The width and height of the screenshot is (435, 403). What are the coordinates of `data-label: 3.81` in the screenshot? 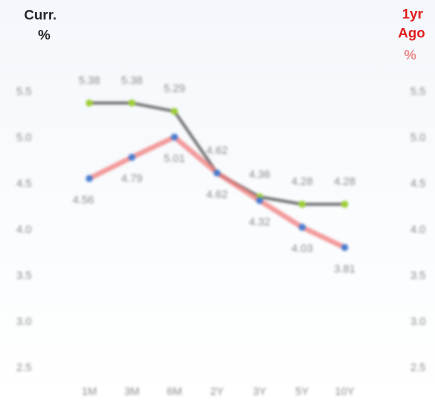 It's located at (344, 269).